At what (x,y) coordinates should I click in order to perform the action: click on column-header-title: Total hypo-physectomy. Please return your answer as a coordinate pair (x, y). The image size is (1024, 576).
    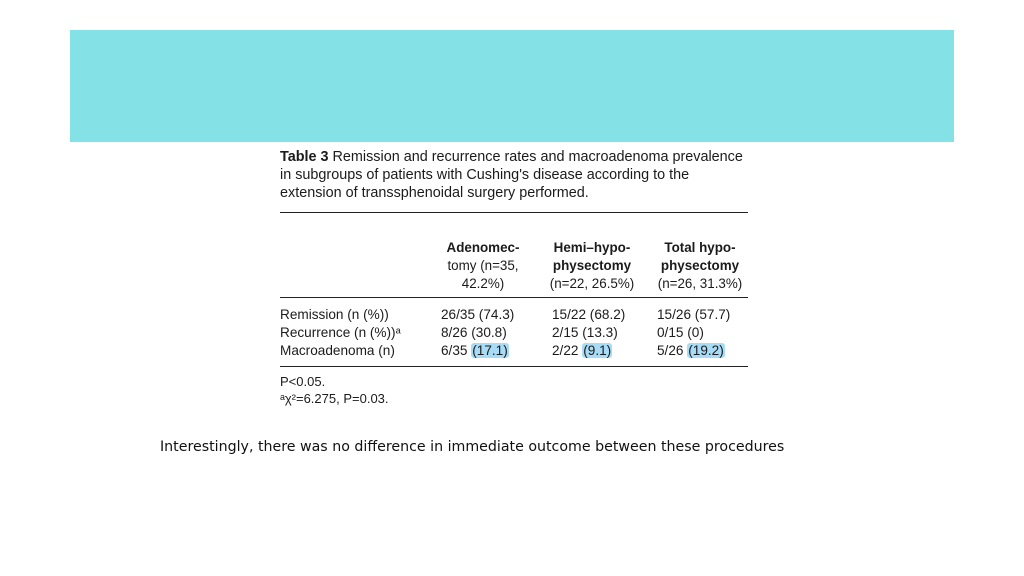
    Looking at the image, I should click on (700, 256).